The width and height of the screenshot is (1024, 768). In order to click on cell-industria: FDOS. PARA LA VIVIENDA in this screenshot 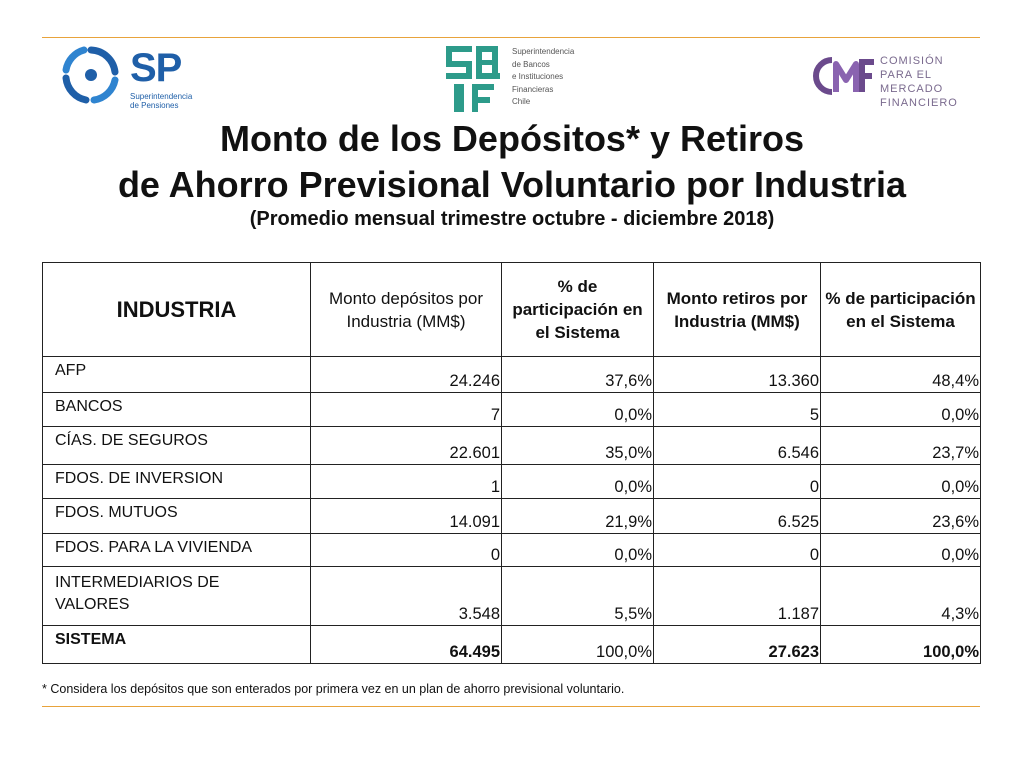, I will do `click(176, 550)`.